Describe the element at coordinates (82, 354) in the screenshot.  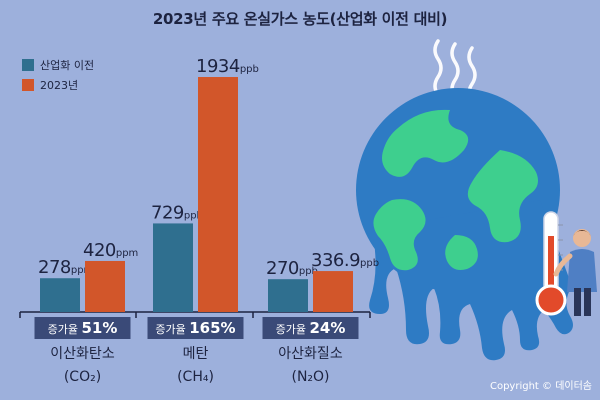
I see `category-name: 이산화탄소` at that location.